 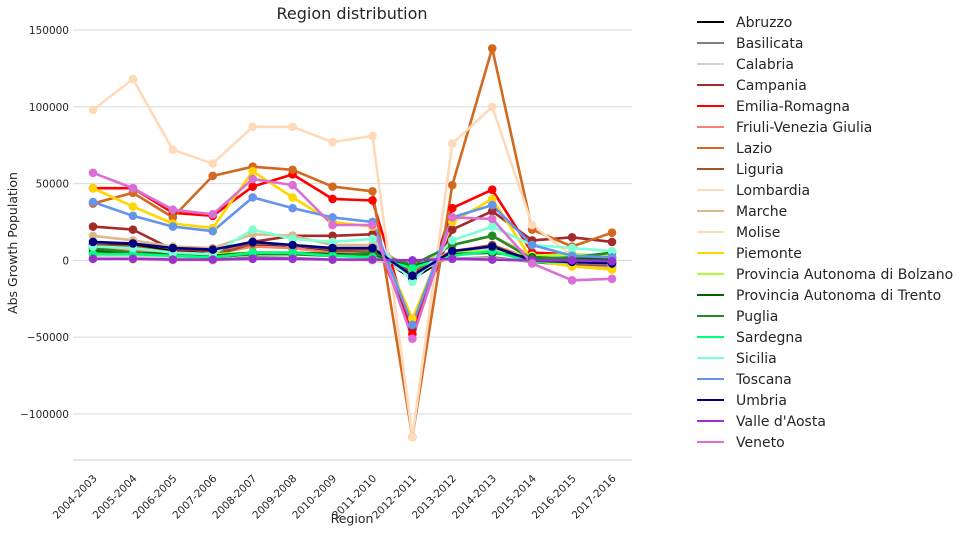 What do you see at coordinates (770, 44) in the screenshot?
I see `legend-label: Basilicata` at bounding box center [770, 44].